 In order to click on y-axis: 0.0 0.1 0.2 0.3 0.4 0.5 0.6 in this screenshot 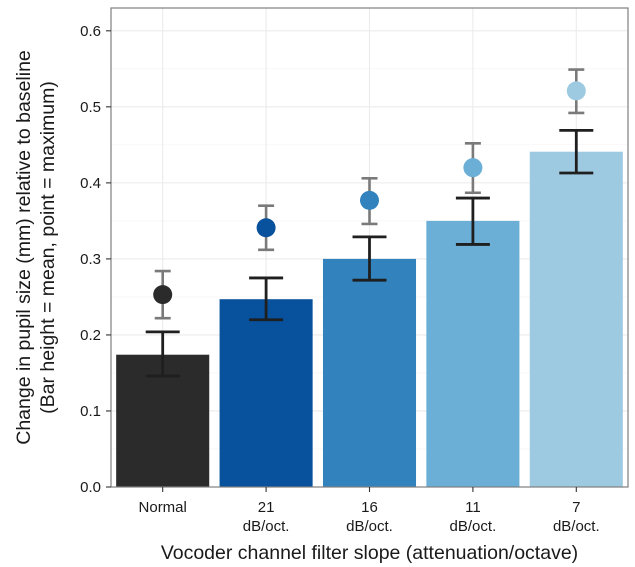, I will do `click(95, 259)`.